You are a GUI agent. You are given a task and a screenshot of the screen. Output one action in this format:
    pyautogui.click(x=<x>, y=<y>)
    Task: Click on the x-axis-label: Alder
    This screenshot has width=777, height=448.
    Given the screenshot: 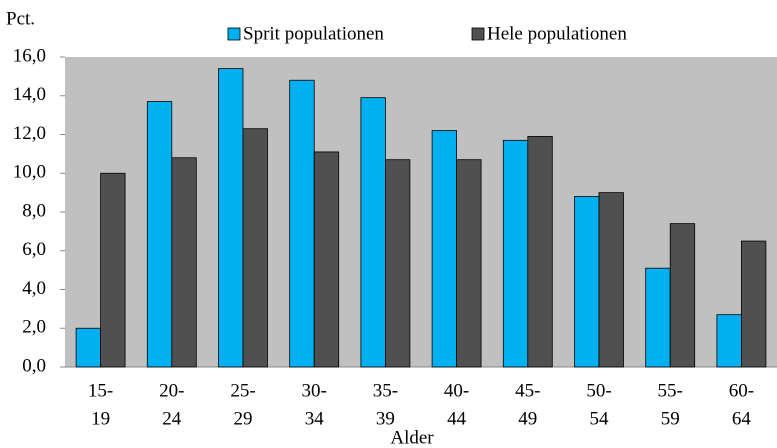 What is the action you would take?
    pyautogui.click(x=412, y=437)
    